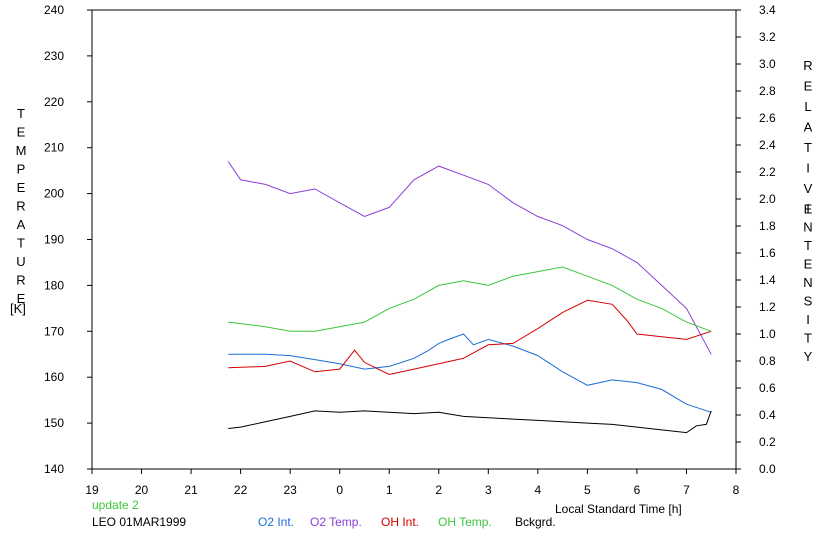 The height and width of the screenshot is (535, 828). Describe the element at coordinates (686, 490) in the screenshot. I see `x-tick-label: 7` at that location.